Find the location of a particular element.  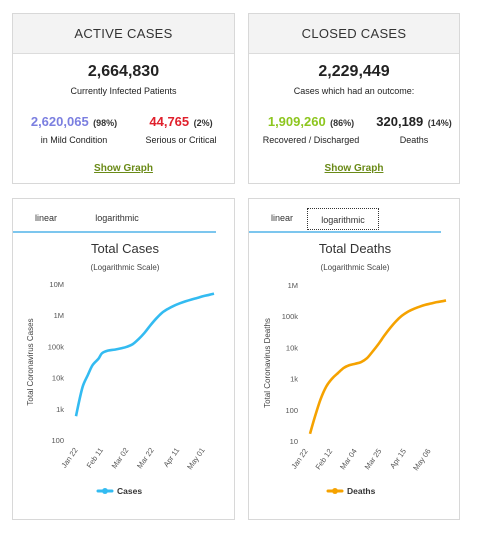

mild-condition-value: 2,620,065 is located at coordinates (59, 121).